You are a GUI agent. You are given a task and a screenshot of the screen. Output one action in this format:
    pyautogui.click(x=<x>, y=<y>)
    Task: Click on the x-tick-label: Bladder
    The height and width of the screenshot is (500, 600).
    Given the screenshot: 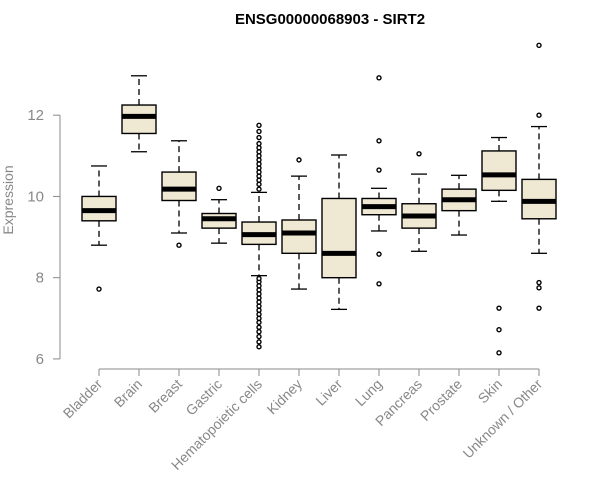 What is the action you would take?
    pyautogui.click(x=83, y=399)
    